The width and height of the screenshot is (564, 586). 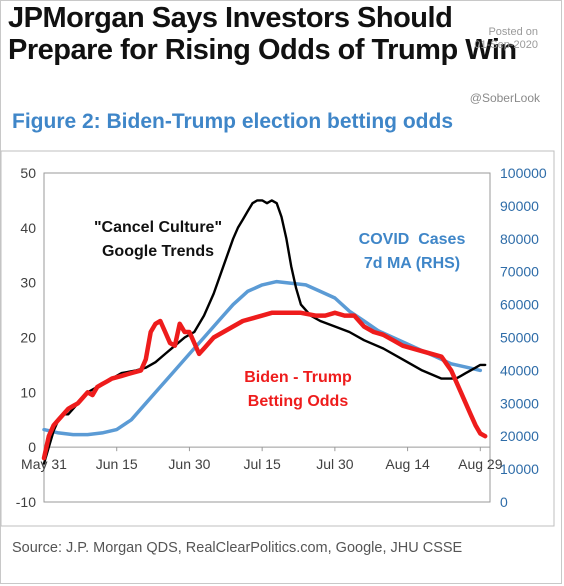 What do you see at coordinates (298, 401) in the screenshot?
I see `betting-odds-label-line: Betting Odds` at bounding box center [298, 401].